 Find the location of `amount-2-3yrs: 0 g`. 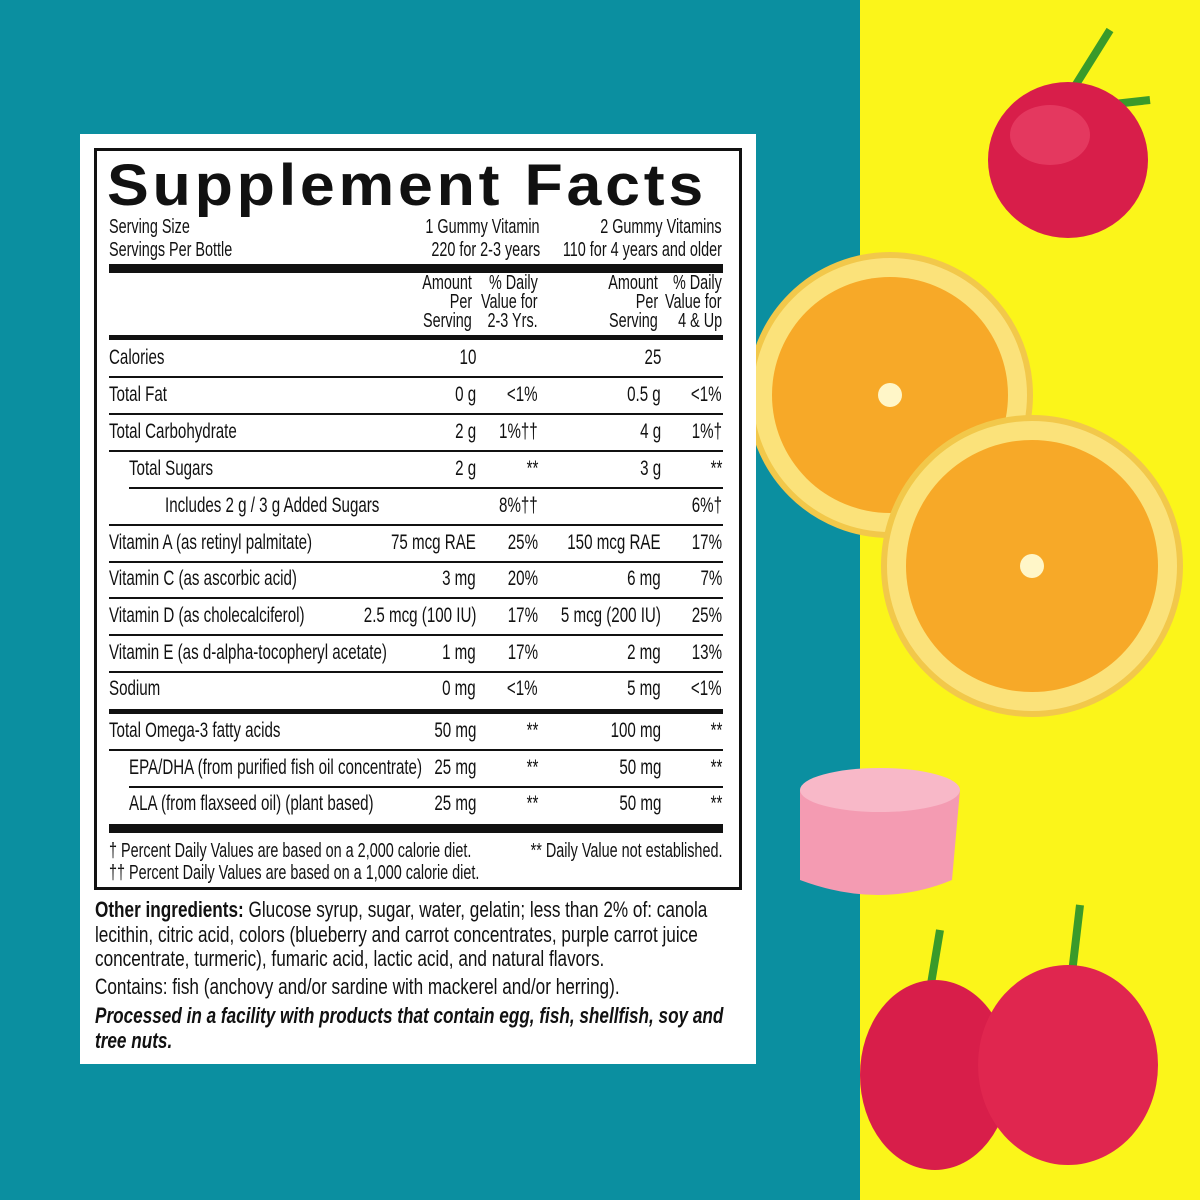

amount-2-3yrs: 0 g is located at coordinates (465, 394).